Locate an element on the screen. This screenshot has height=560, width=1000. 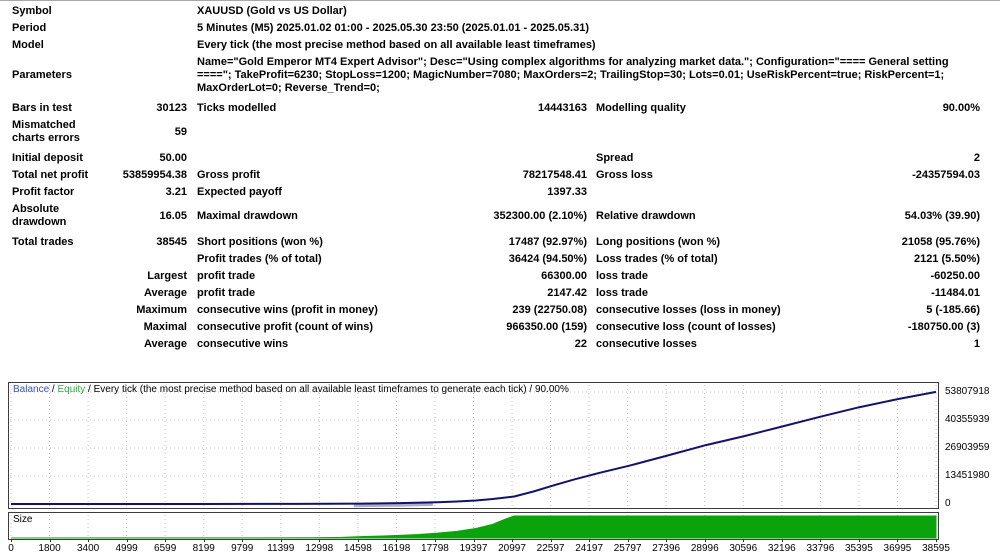
report-cell: consecutive losses 1 is located at coordinates (788, 344).